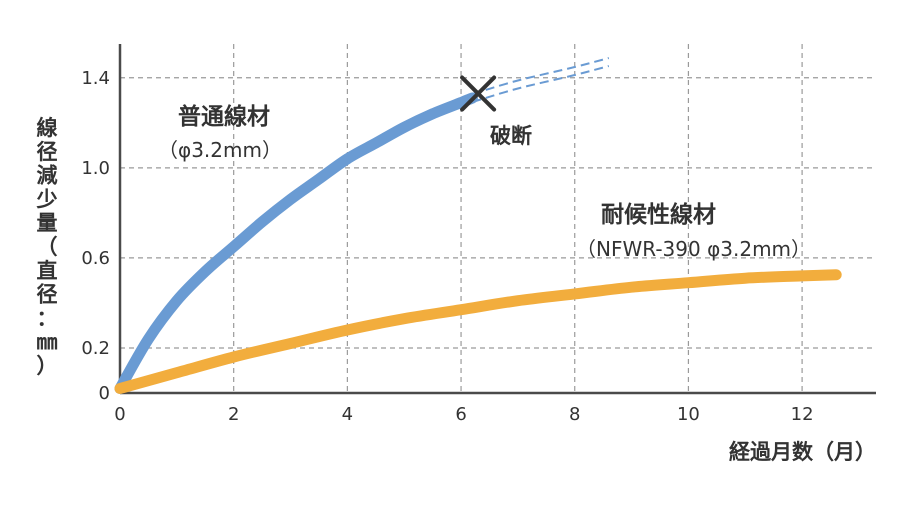 The image size is (920, 508). What do you see at coordinates (802, 452) in the screenshot?
I see `x-axis-label: 経過月数（月）` at bounding box center [802, 452].